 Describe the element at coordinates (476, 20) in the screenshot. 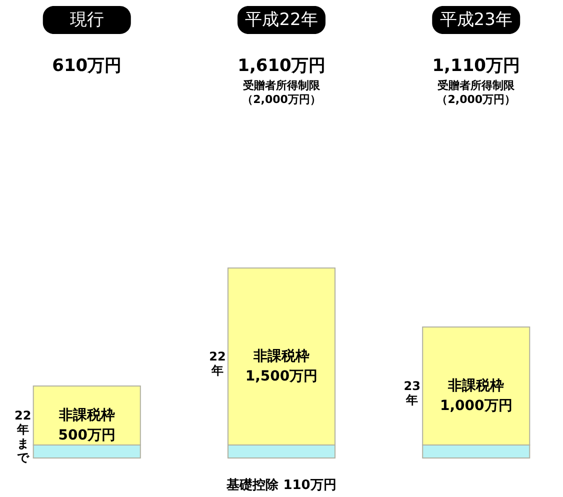

I see `x-tick-label: 平成23年` at that location.